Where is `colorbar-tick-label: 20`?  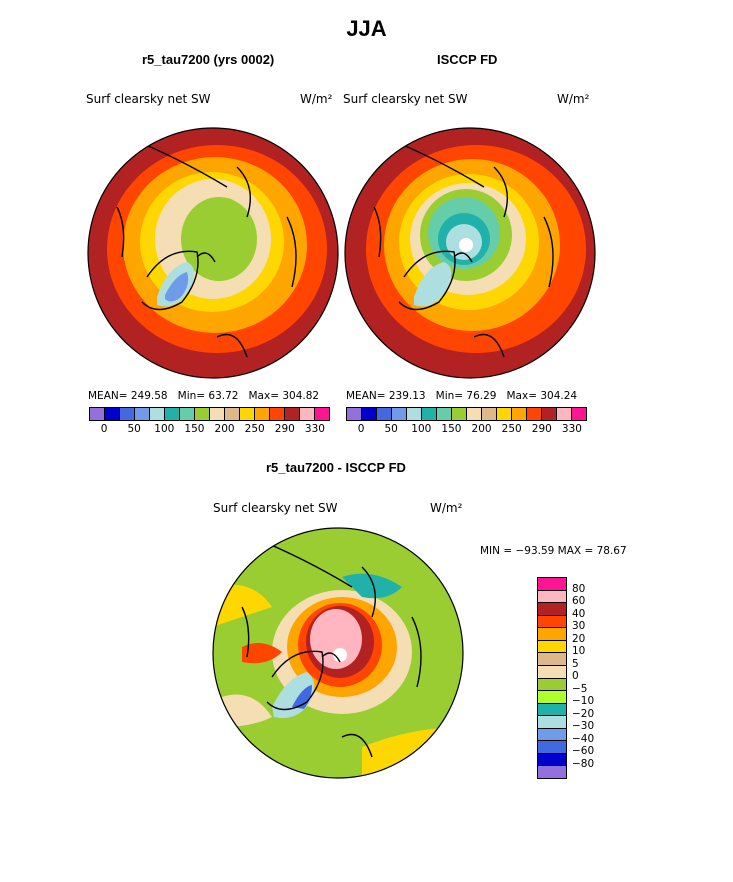
colorbar-tick-label: 20 is located at coordinates (579, 638).